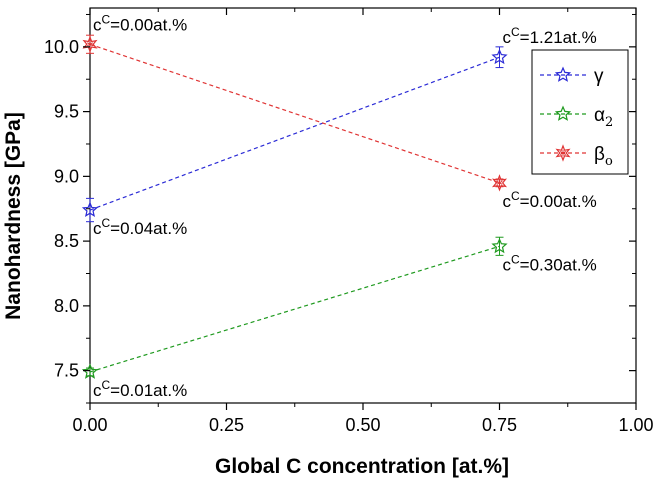 Image resolution: width=659 pixels, height=482 pixels. What do you see at coordinates (13, 216) in the screenshot?
I see `y-axis-title: Nanohardness [GPa]` at bounding box center [13, 216].